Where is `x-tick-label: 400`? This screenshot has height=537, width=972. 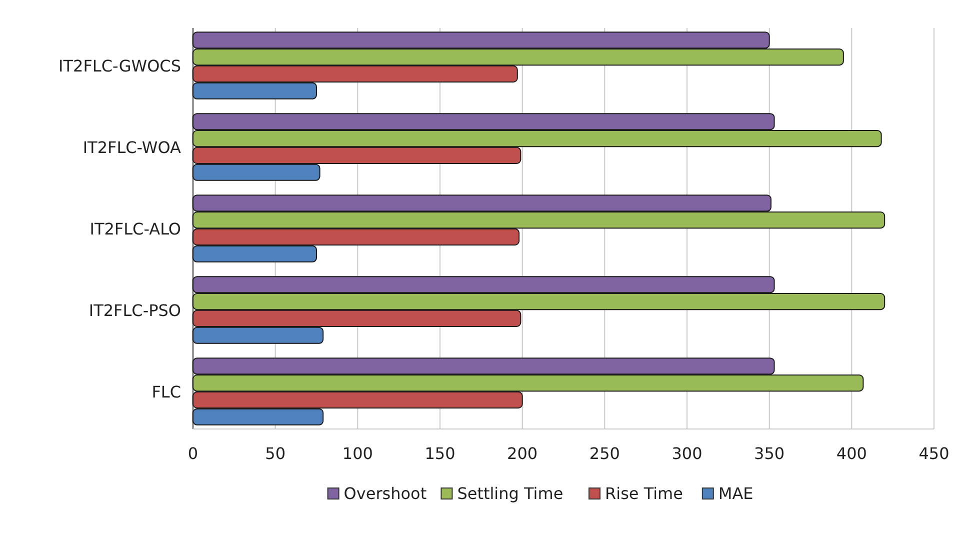
x-tick-label: 400 is located at coordinates (851, 453).